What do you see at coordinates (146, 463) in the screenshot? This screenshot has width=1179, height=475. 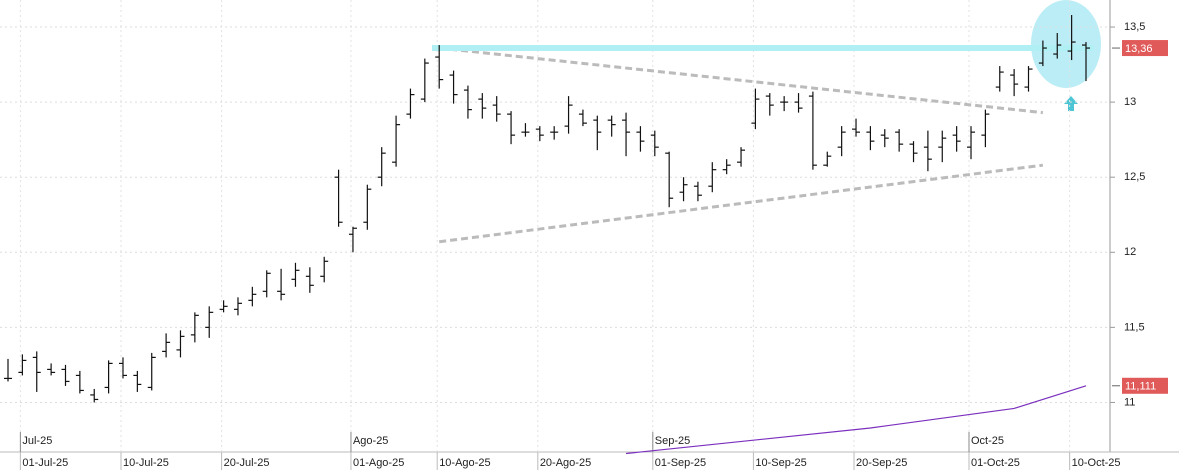 I see `x-tick-label: 10-Jul-25` at bounding box center [146, 463].